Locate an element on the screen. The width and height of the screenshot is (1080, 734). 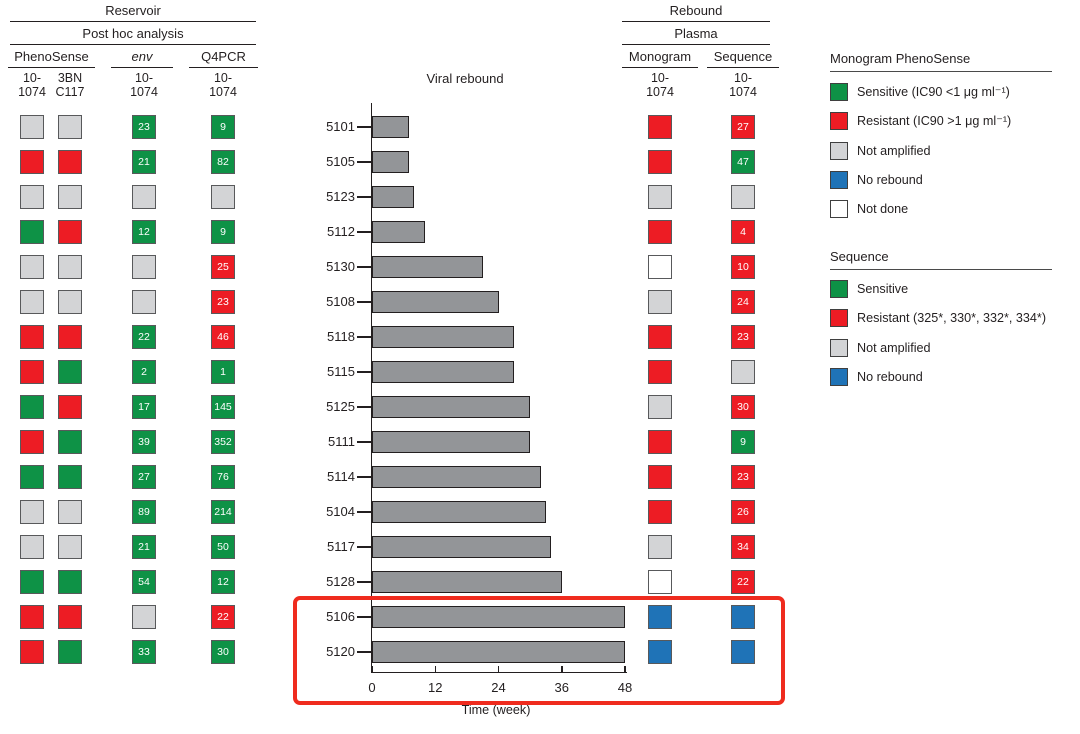
cell-5118-q4pcr: 46 is located at coordinates (223, 337).